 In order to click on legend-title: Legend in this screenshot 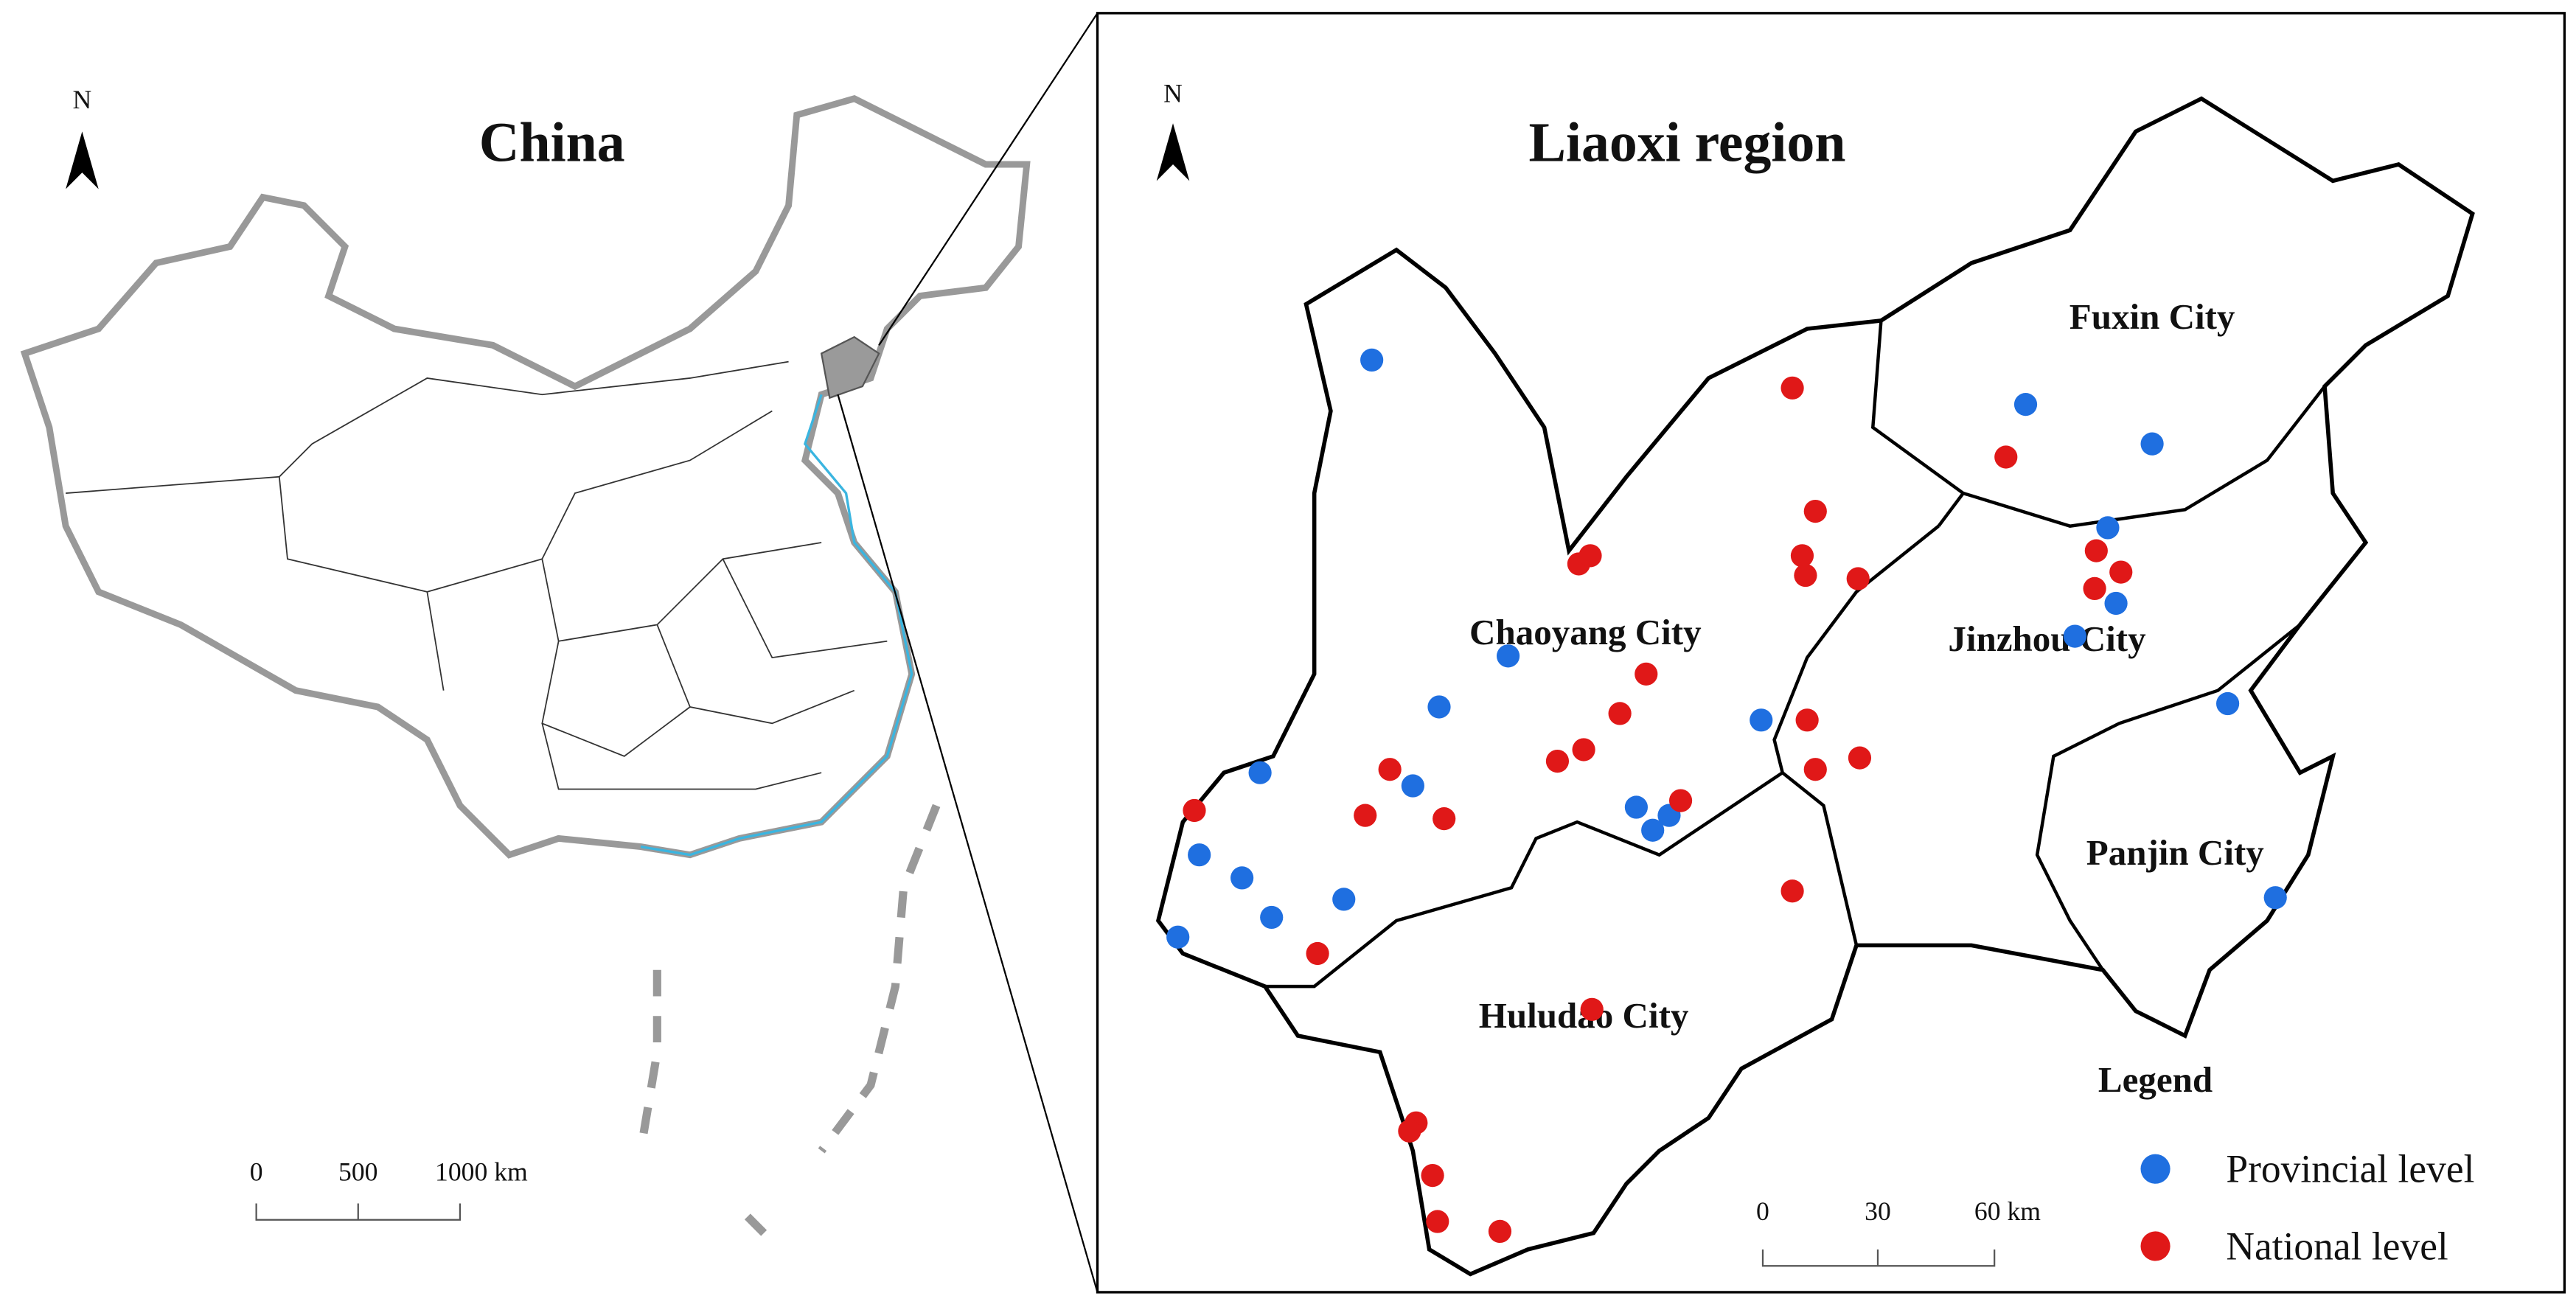, I will do `click(2155, 1079)`.